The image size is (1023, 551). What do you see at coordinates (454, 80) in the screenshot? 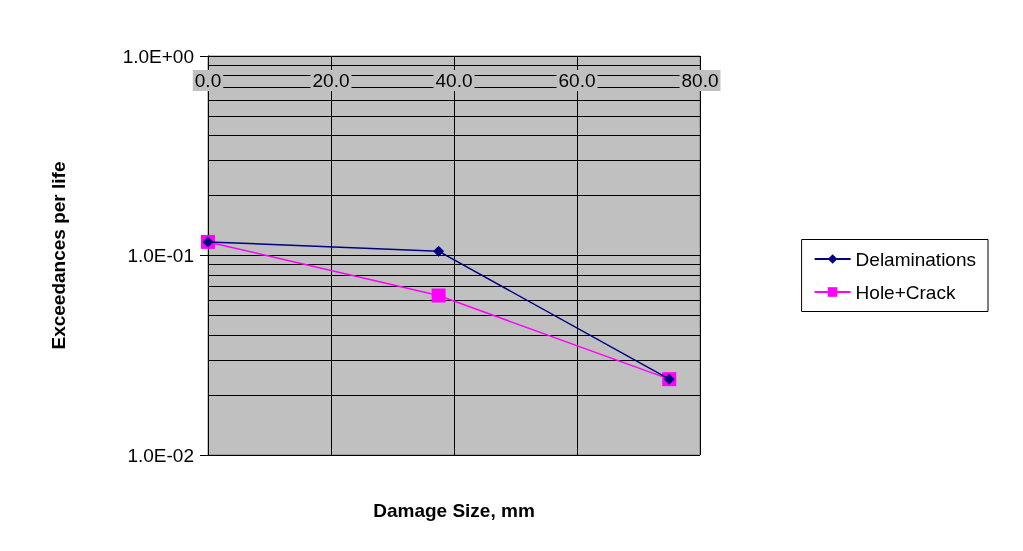
I see `x-tick-label: 40.0` at bounding box center [454, 80].